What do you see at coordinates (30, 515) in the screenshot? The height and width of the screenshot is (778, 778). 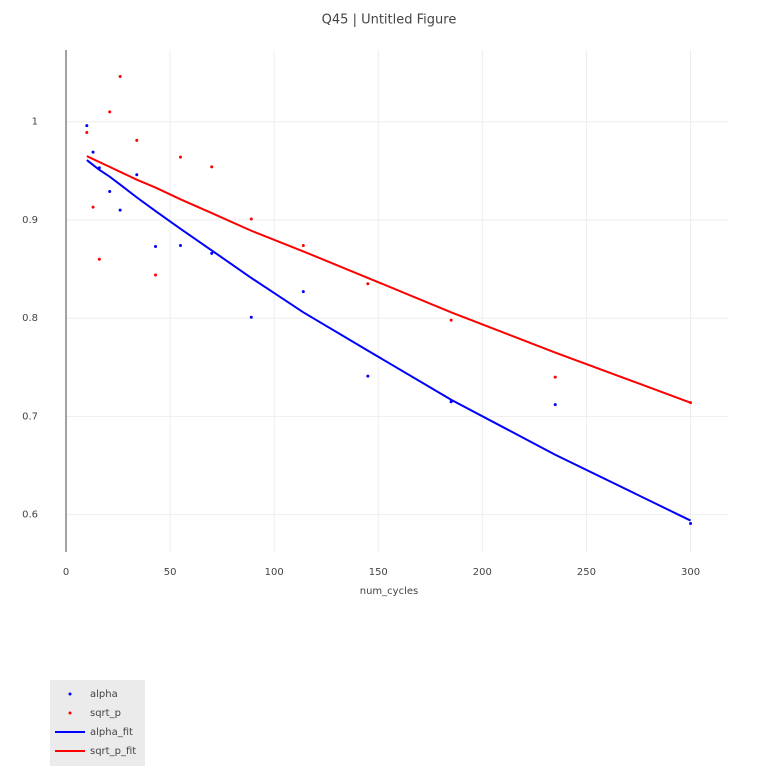 I see `y-tick-label: 0.6` at bounding box center [30, 515].